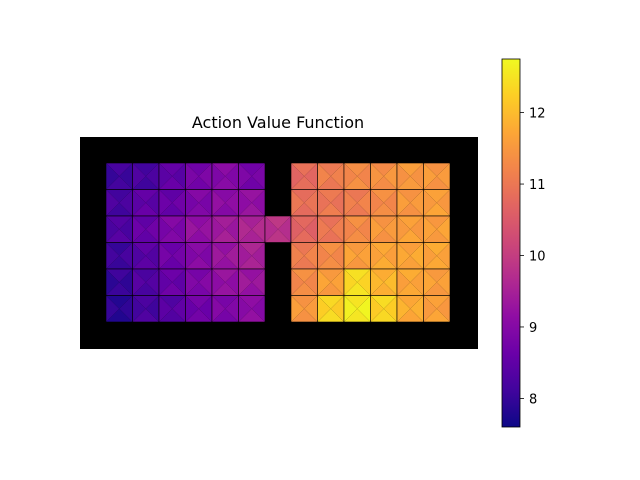  Describe the element at coordinates (511, 243) in the screenshot. I see `colorbar-gradient` at that location.